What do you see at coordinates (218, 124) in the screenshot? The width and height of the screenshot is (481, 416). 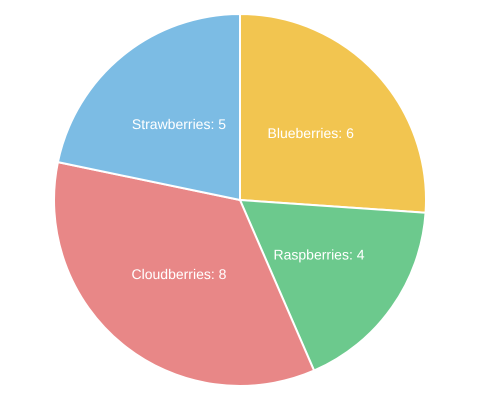 I see `data-label: : 5` at bounding box center [218, 124].